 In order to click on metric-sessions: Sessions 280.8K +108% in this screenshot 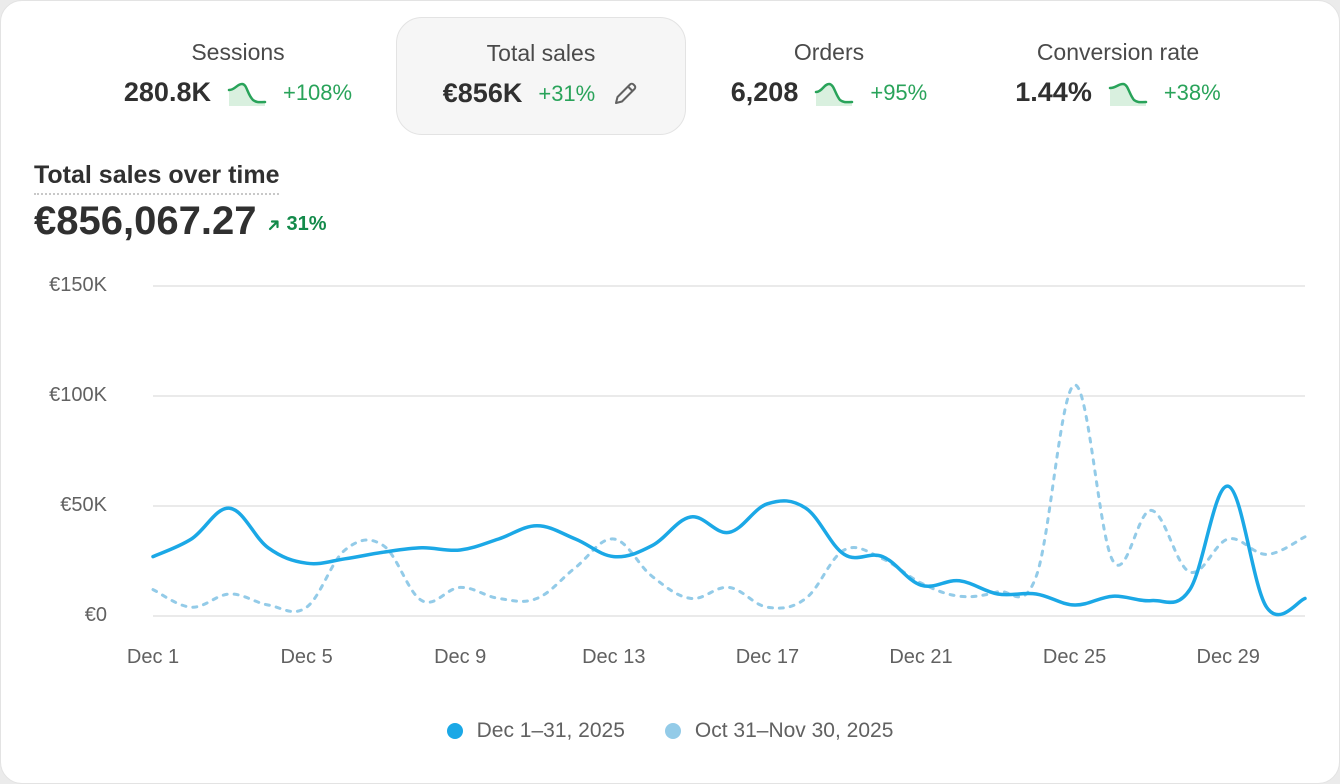, I will do `click(238, 76)`.